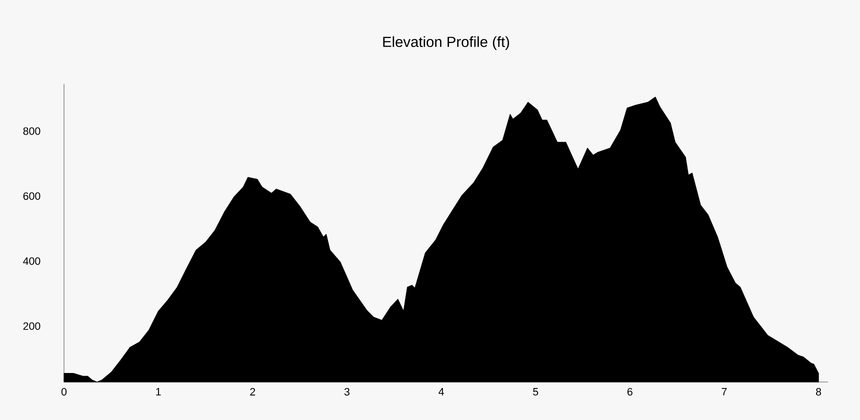  I want to click on x-tick-label: 7, so click(724, 392).